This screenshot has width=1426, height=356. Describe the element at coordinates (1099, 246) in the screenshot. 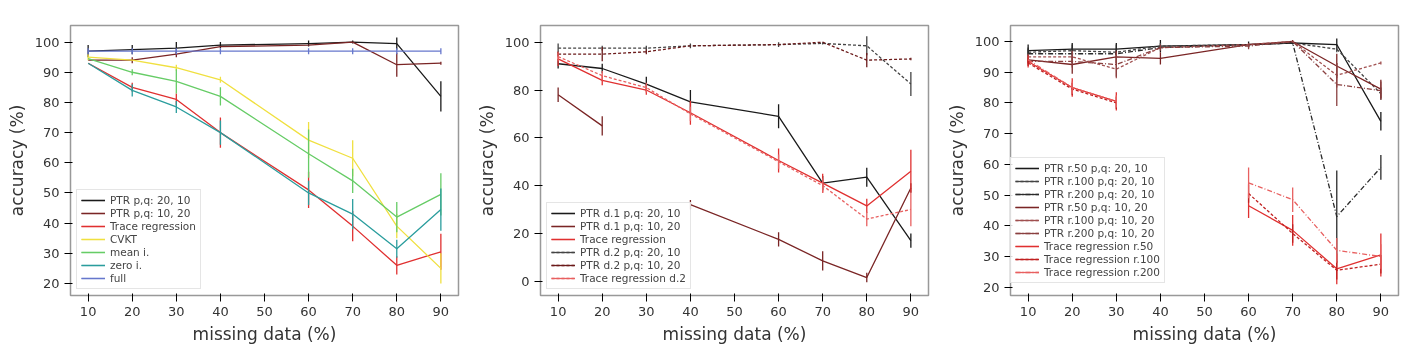

I see `legend-label: Trace regression r.50` at that location.